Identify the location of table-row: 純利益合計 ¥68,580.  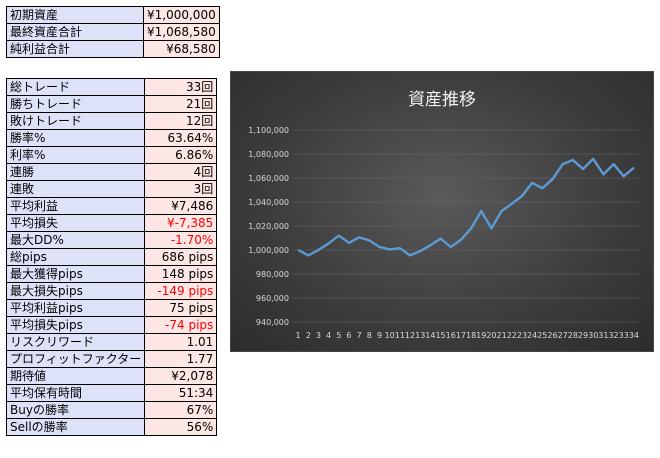
(113, 49).